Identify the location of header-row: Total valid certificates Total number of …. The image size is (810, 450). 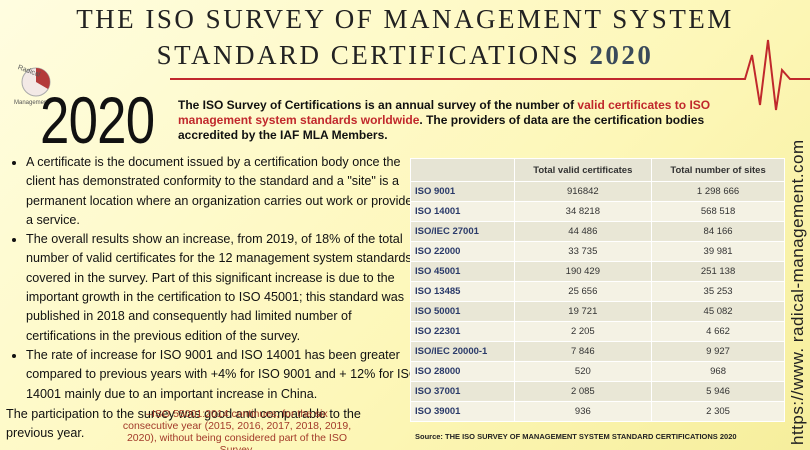
(597, 170).